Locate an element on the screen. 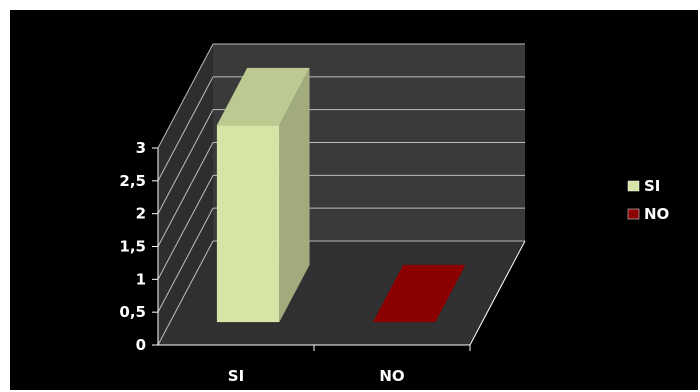  bar-NO is located at coordinates (419, 293).